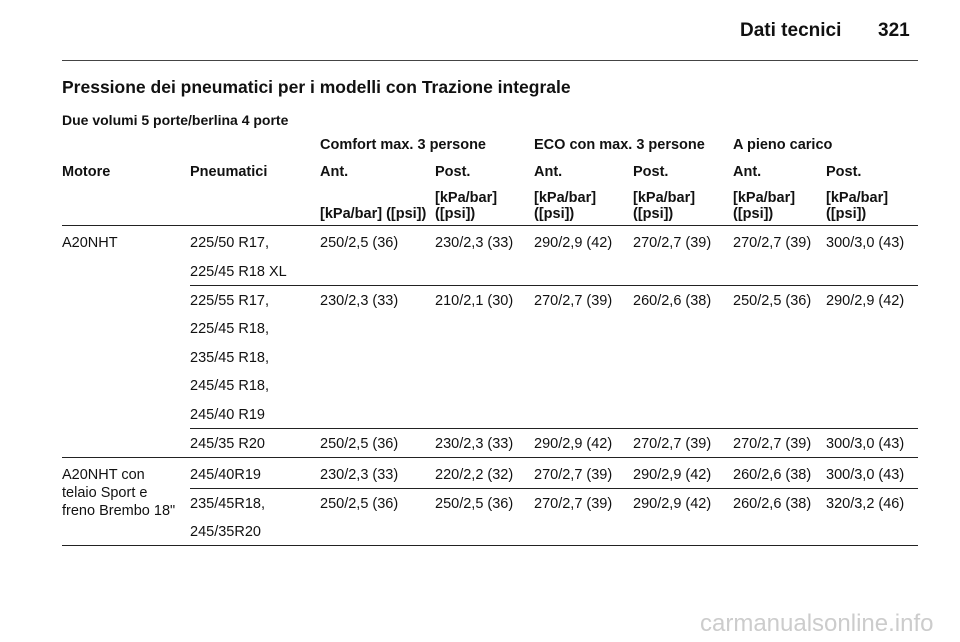 Image resolution: width=960 pixels, height=642 pixels. Describe the element at coordinates (230, 386) in the screenshot. I see `tyre: 245/45 R18,` at that location.